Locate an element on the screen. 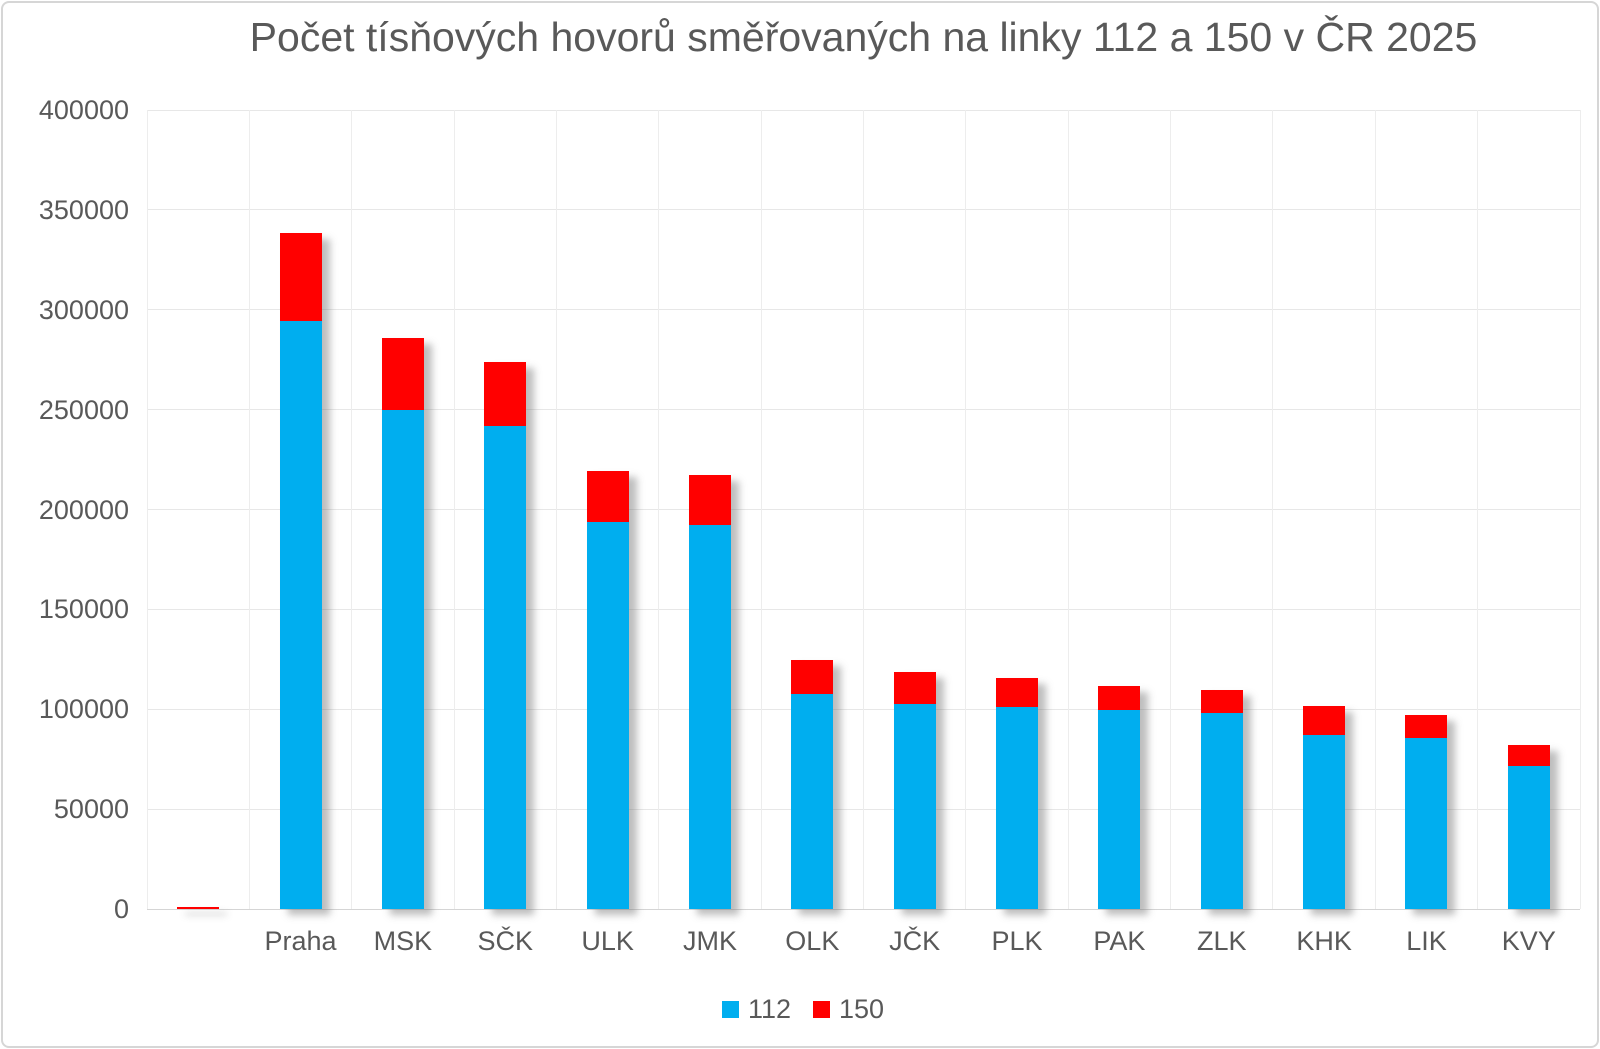  bar-stack-JČK is located at coordinates (914, 790).